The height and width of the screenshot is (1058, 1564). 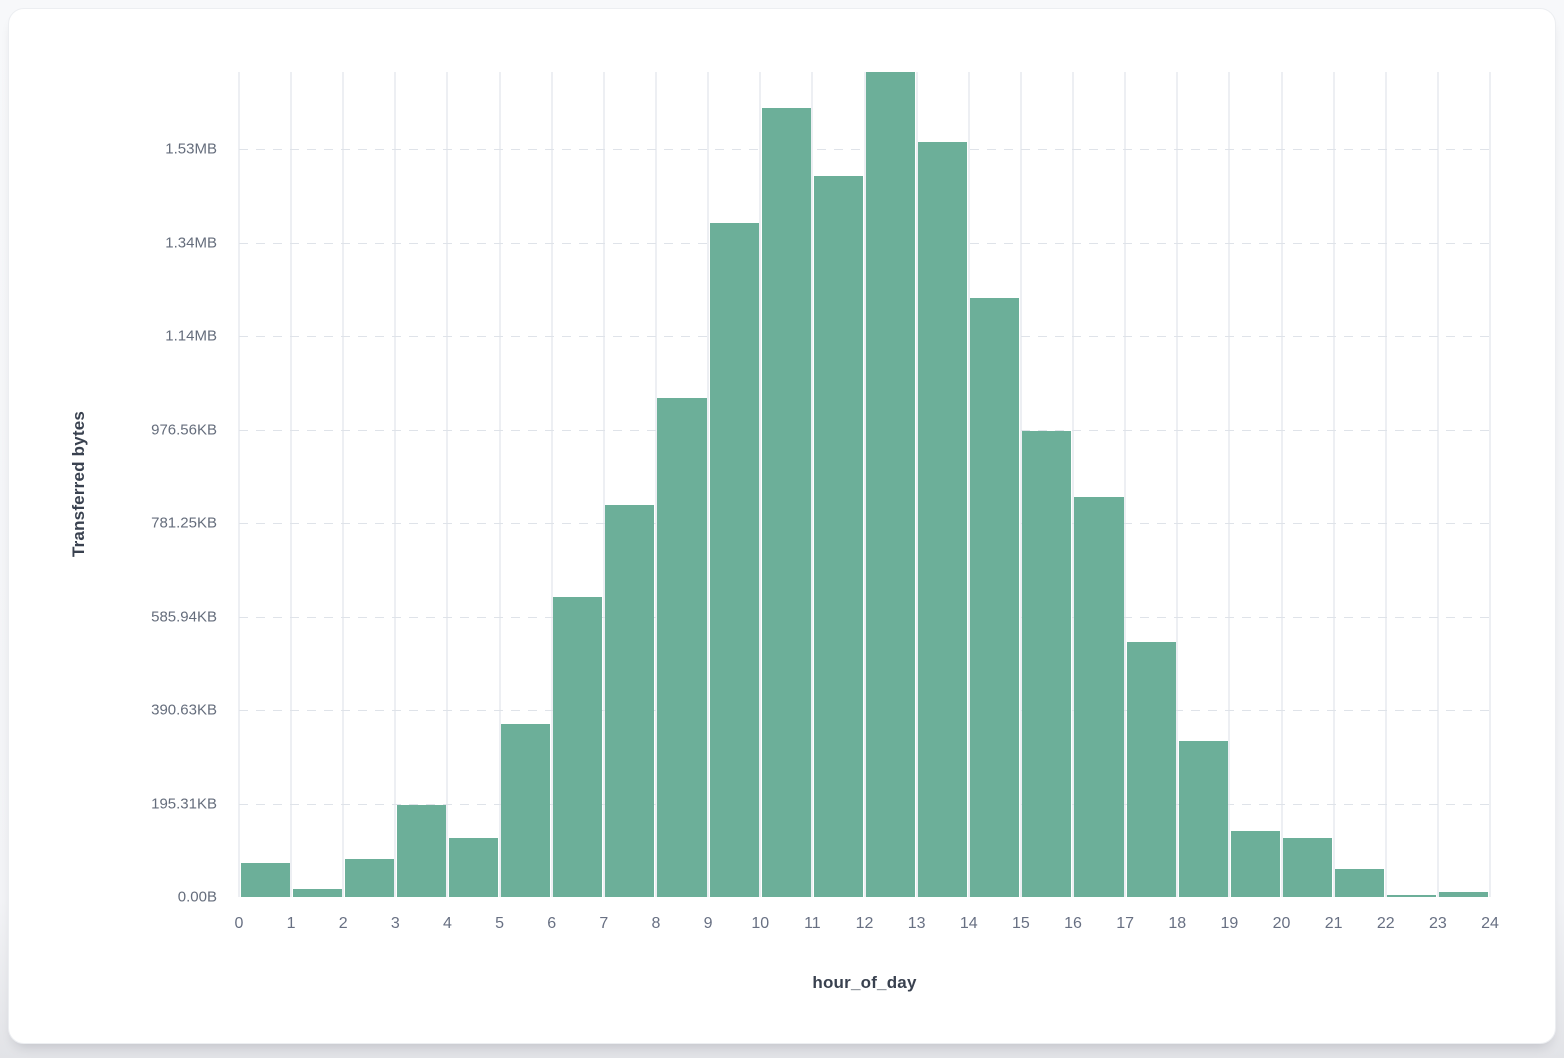 What do you see at coordinates (184, 804) in the screenshot?
I see `y-tick-label: 195.31KB` at bounding box center [184, 804].